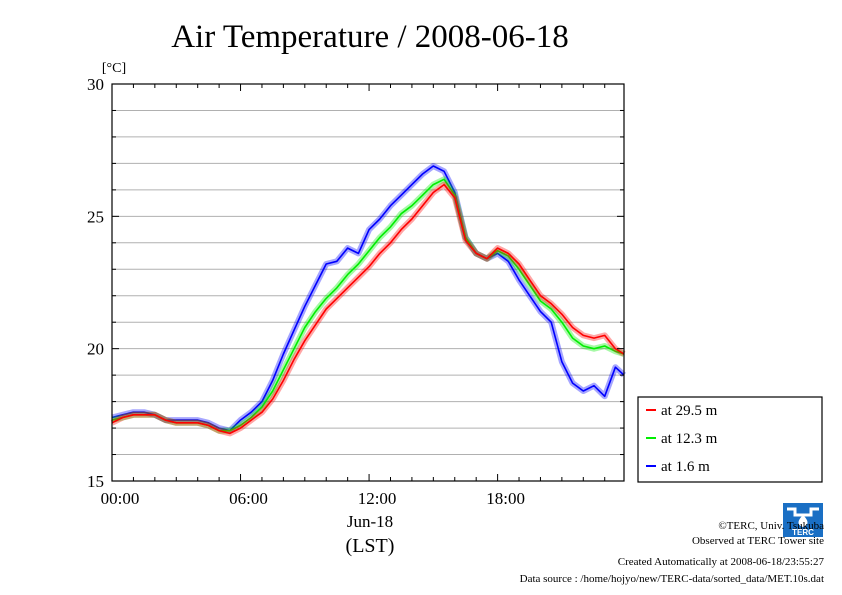 The height and width of the screenshot is (595, 842). What do you see at coordinates (803, 532) in the screenshot?
I see `logo-text: TERC` at bounding box center [803, 532].